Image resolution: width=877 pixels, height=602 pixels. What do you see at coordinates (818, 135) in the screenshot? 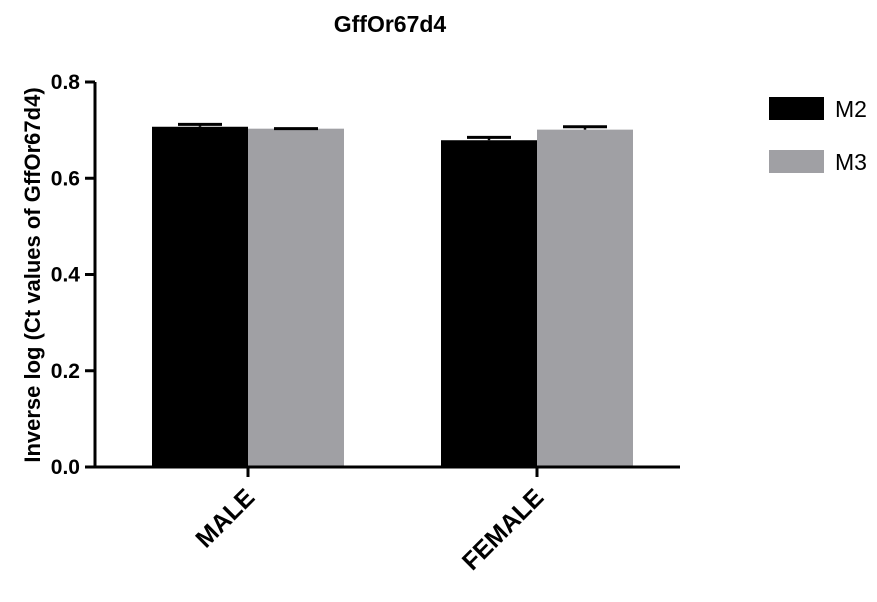
I see `legend: M2 M3` at bounding box center [818, 135].